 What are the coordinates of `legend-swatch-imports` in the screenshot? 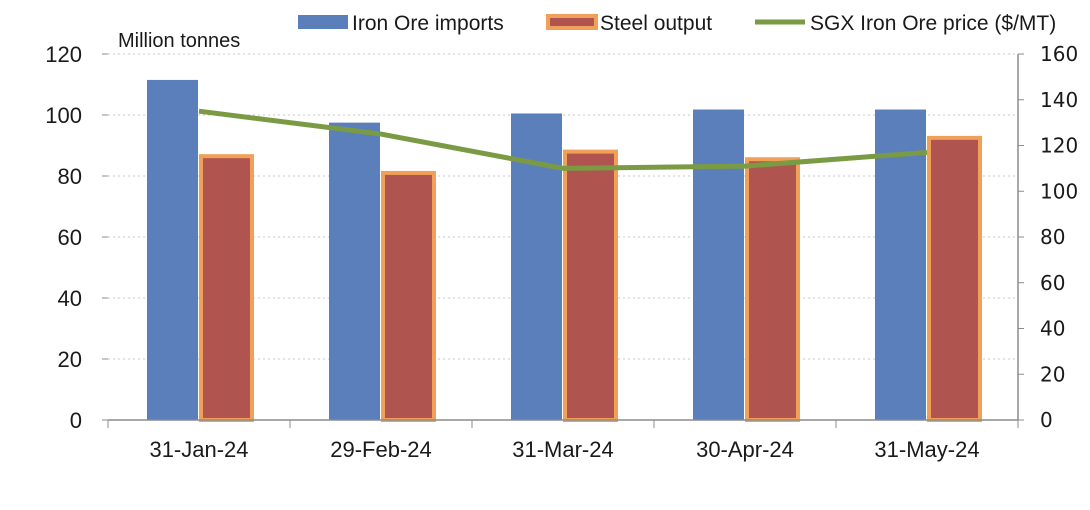 It's located at (323, 22).